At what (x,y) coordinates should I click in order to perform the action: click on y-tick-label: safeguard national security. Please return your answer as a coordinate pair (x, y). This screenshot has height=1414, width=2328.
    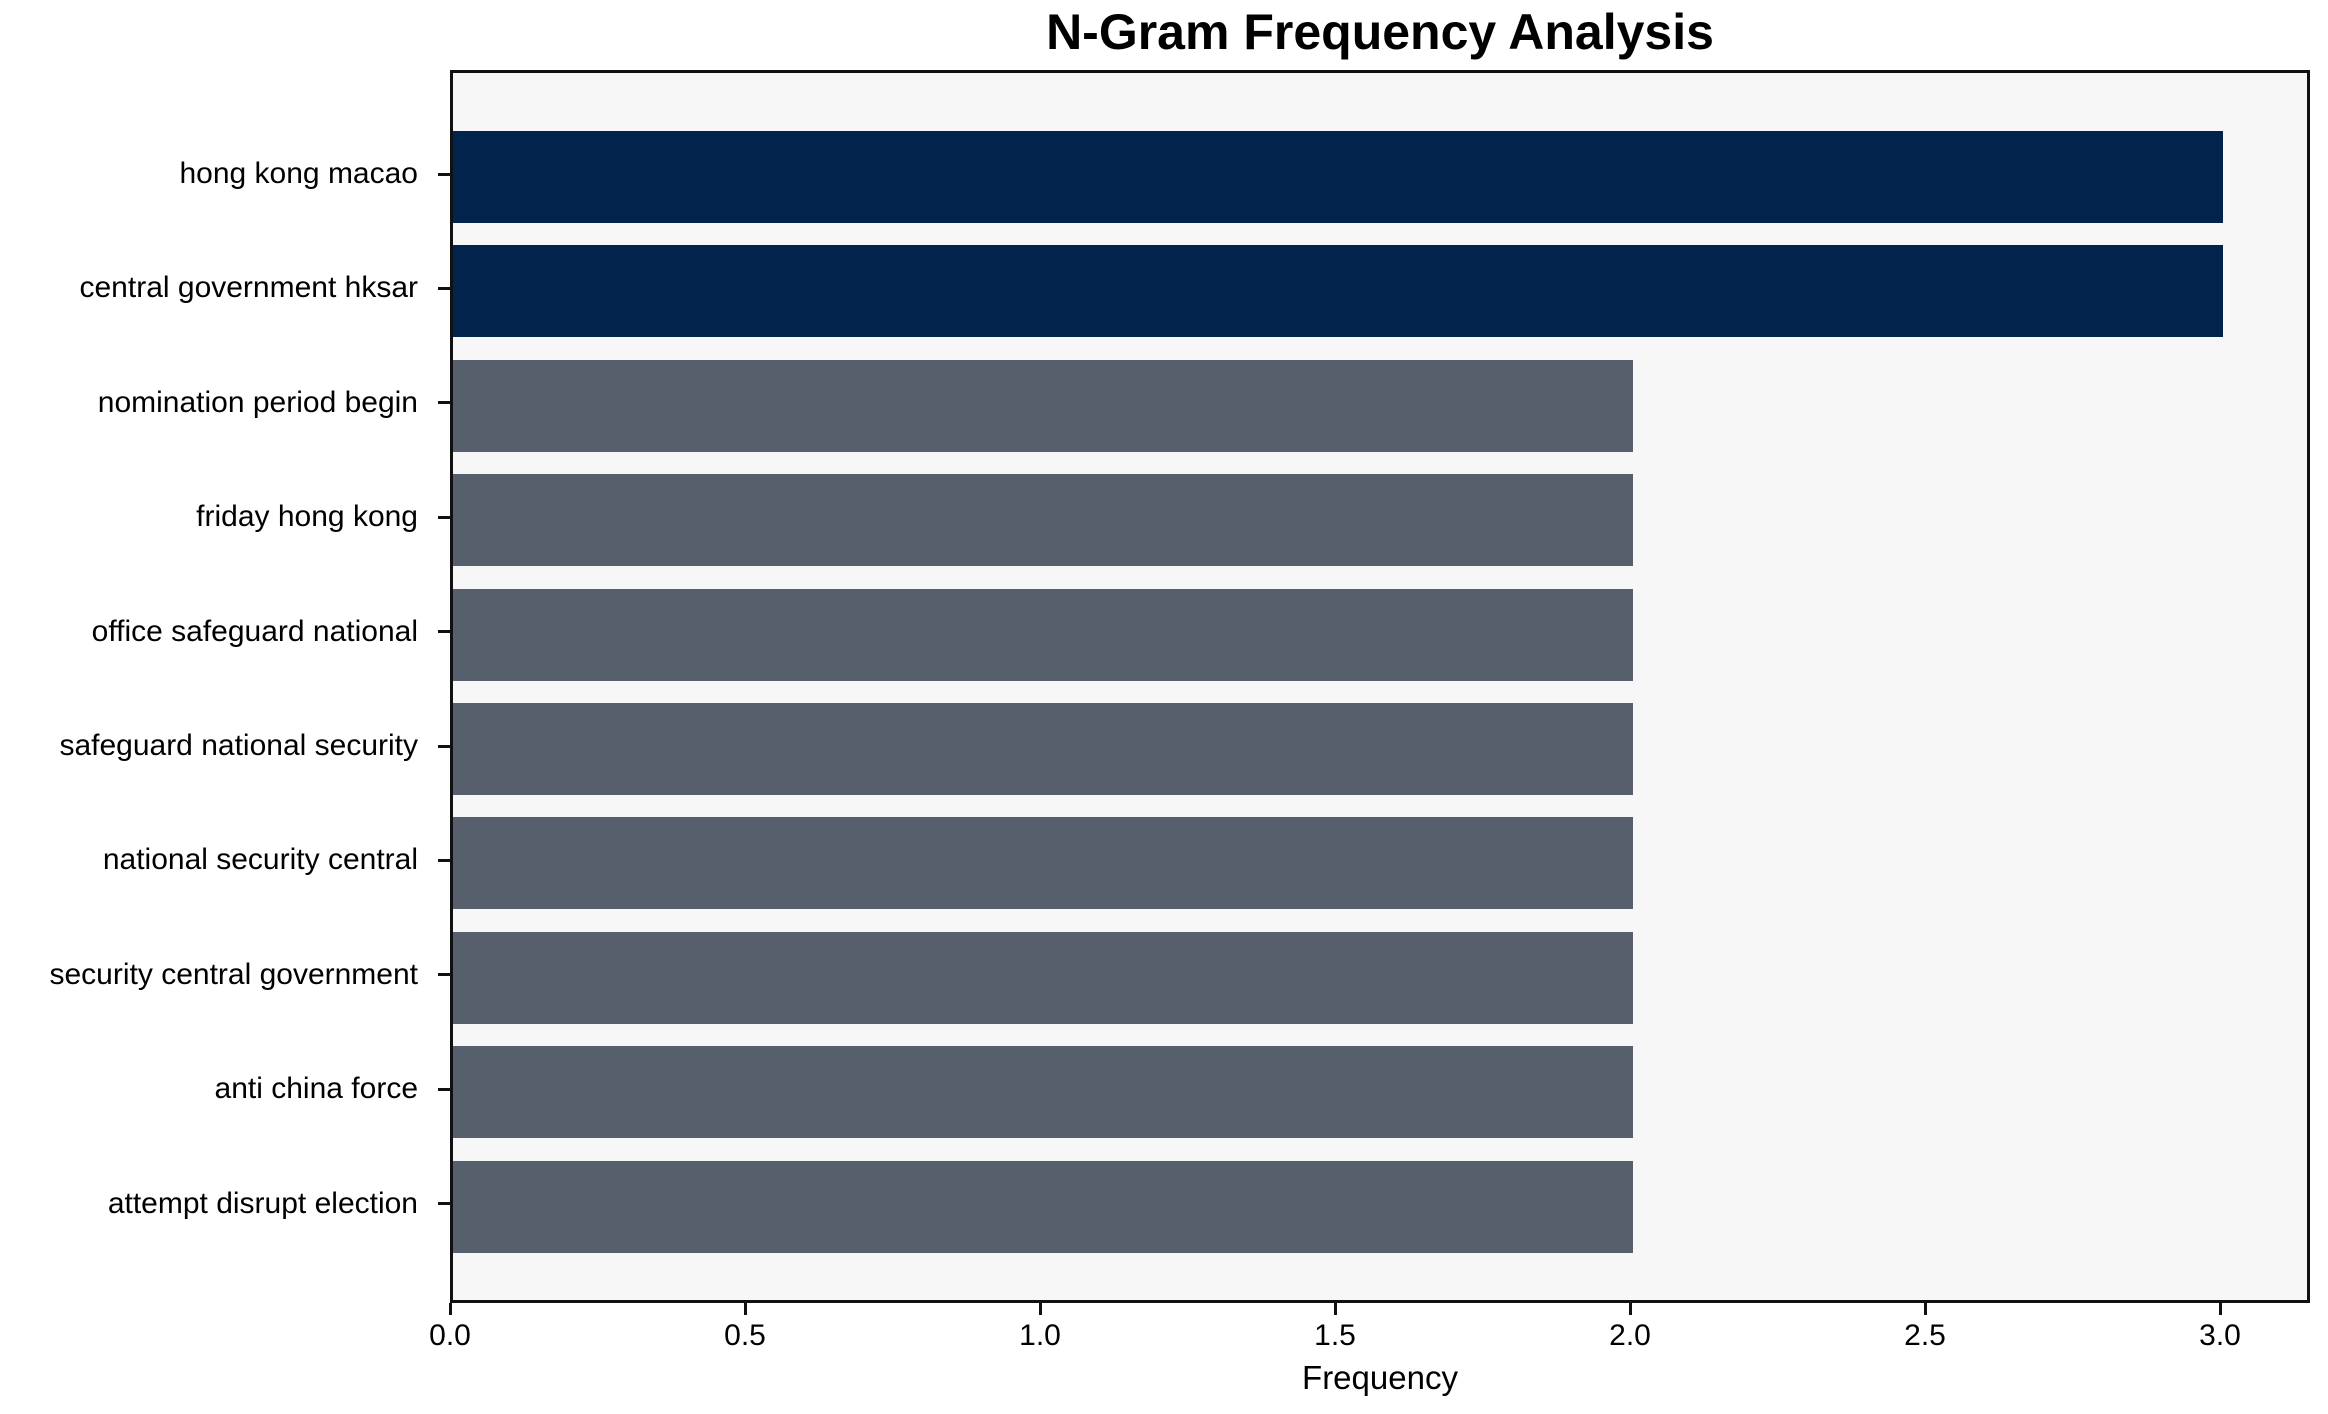
    Looking at the image, I should click on (238, 745).